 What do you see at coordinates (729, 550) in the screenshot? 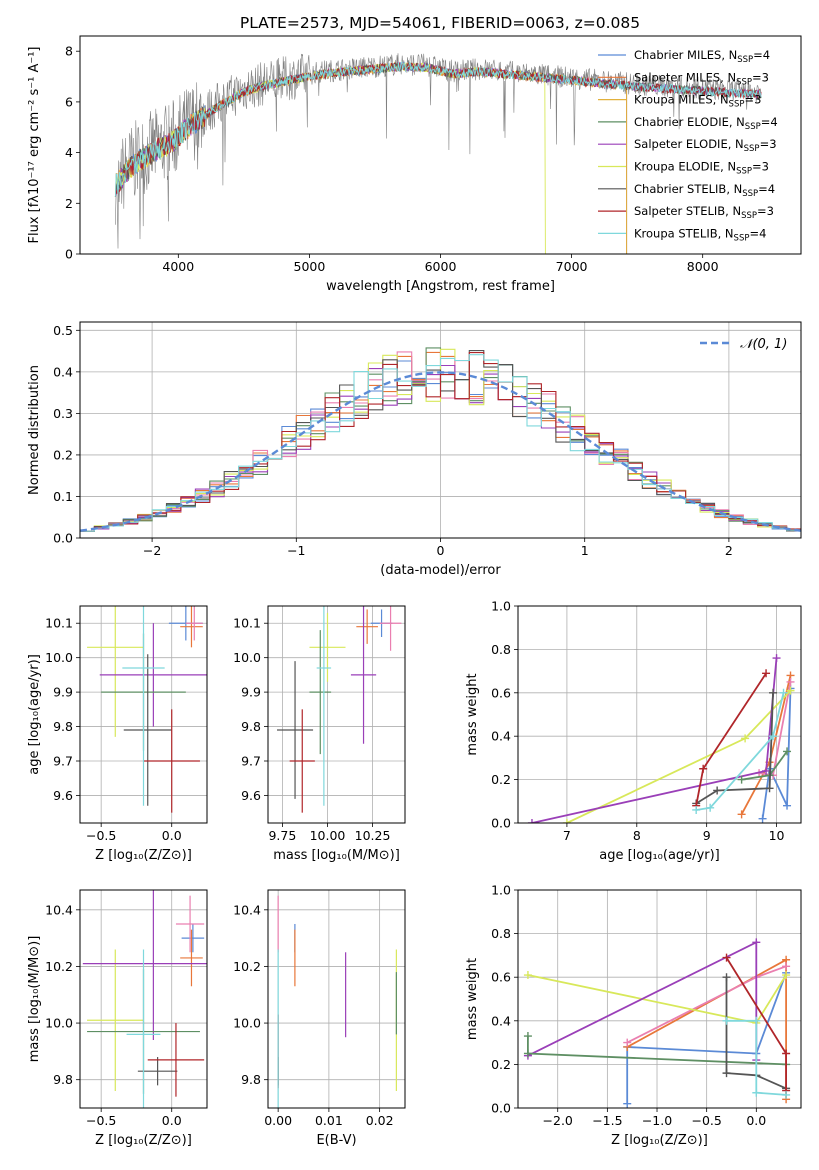
I see `x-tick-label: 2` at bounding box center [729, 550].